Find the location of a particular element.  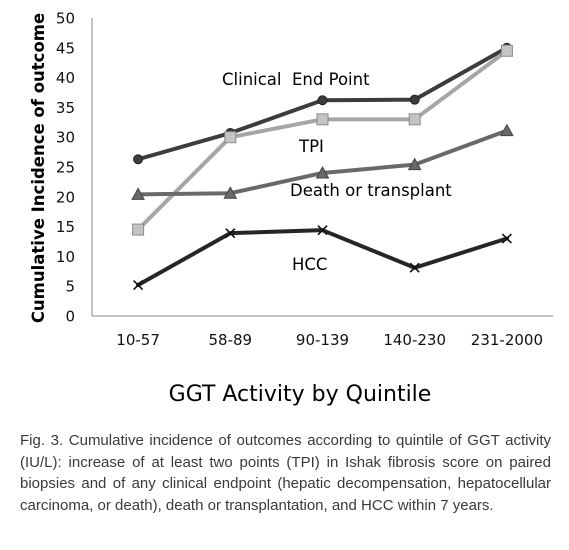

y-tick-label: 45 is located at coordinates (65, 48).